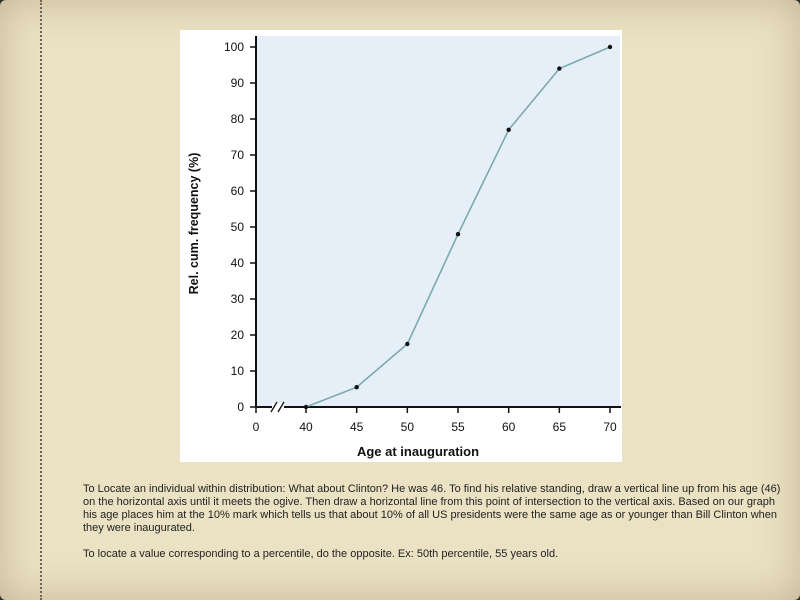 The width and height of the screenshot is (800, 600). Describe the element at coordinates (408, 427) in the screenshot. I see `x-tick-label: 50` at that location.